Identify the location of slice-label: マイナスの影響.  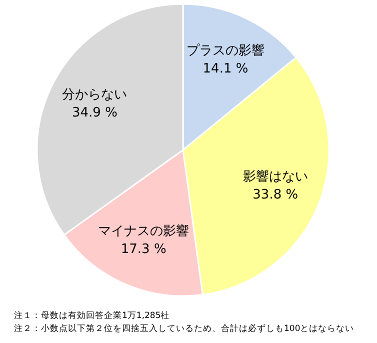
(144, 232).